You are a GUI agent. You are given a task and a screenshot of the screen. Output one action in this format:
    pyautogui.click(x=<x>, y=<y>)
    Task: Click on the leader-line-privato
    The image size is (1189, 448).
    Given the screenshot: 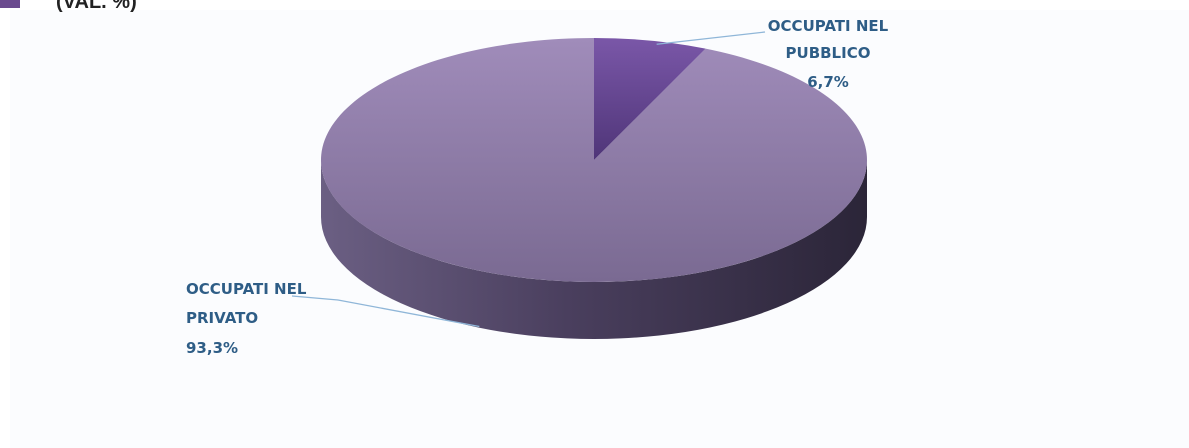 What is the action you would take?
    pyautogui.click(x=385, y=311)
    